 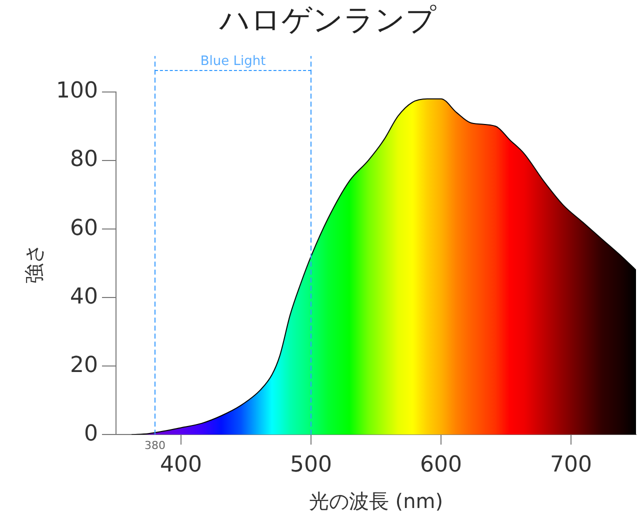 What do you see at coordinates (181, 465) in the screenshot?
I see `x-tick-label: 400` at bounding box center [181, 465].